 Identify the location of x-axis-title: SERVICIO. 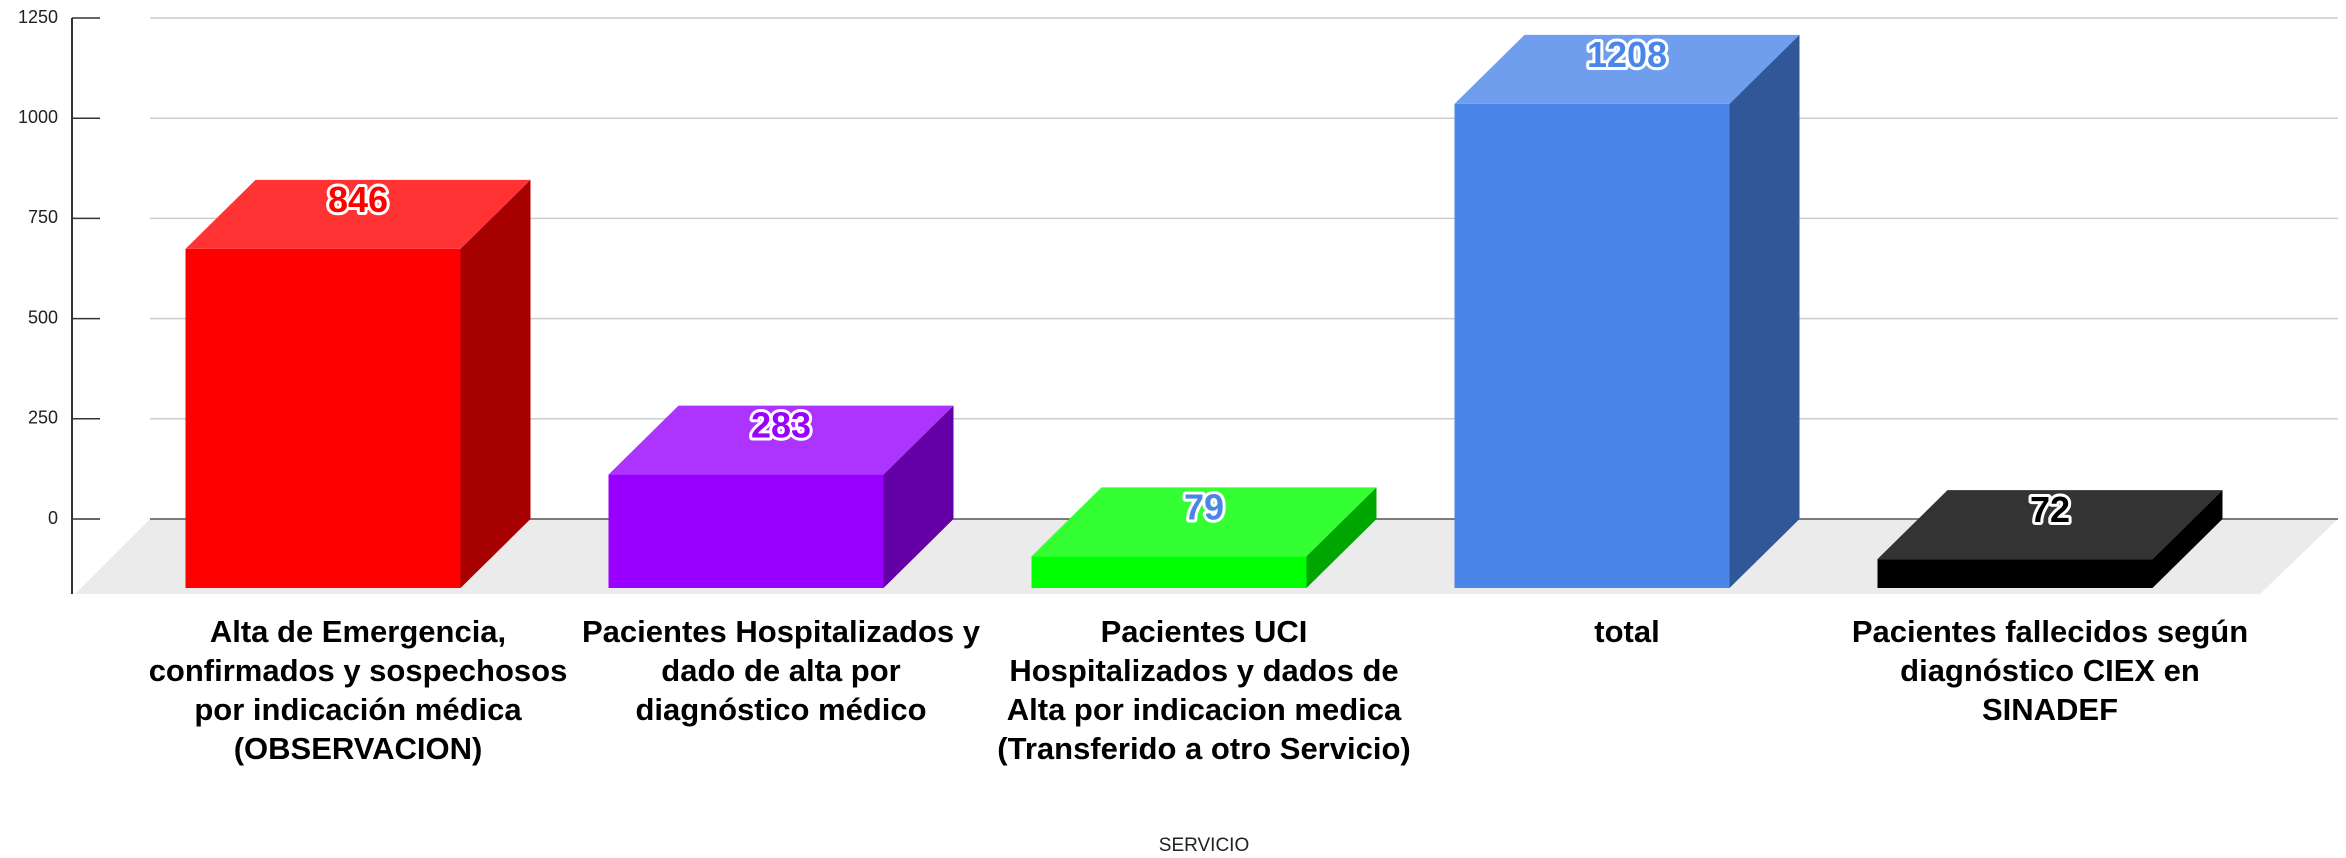
(1204, 845).